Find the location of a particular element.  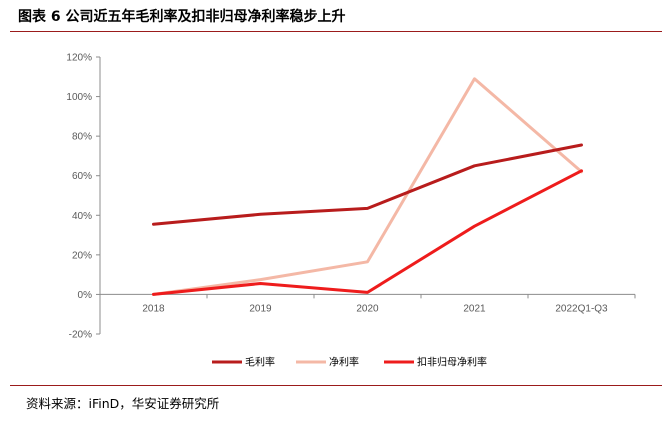

y-tick-label: 60% is located at coordinates (82, 176).